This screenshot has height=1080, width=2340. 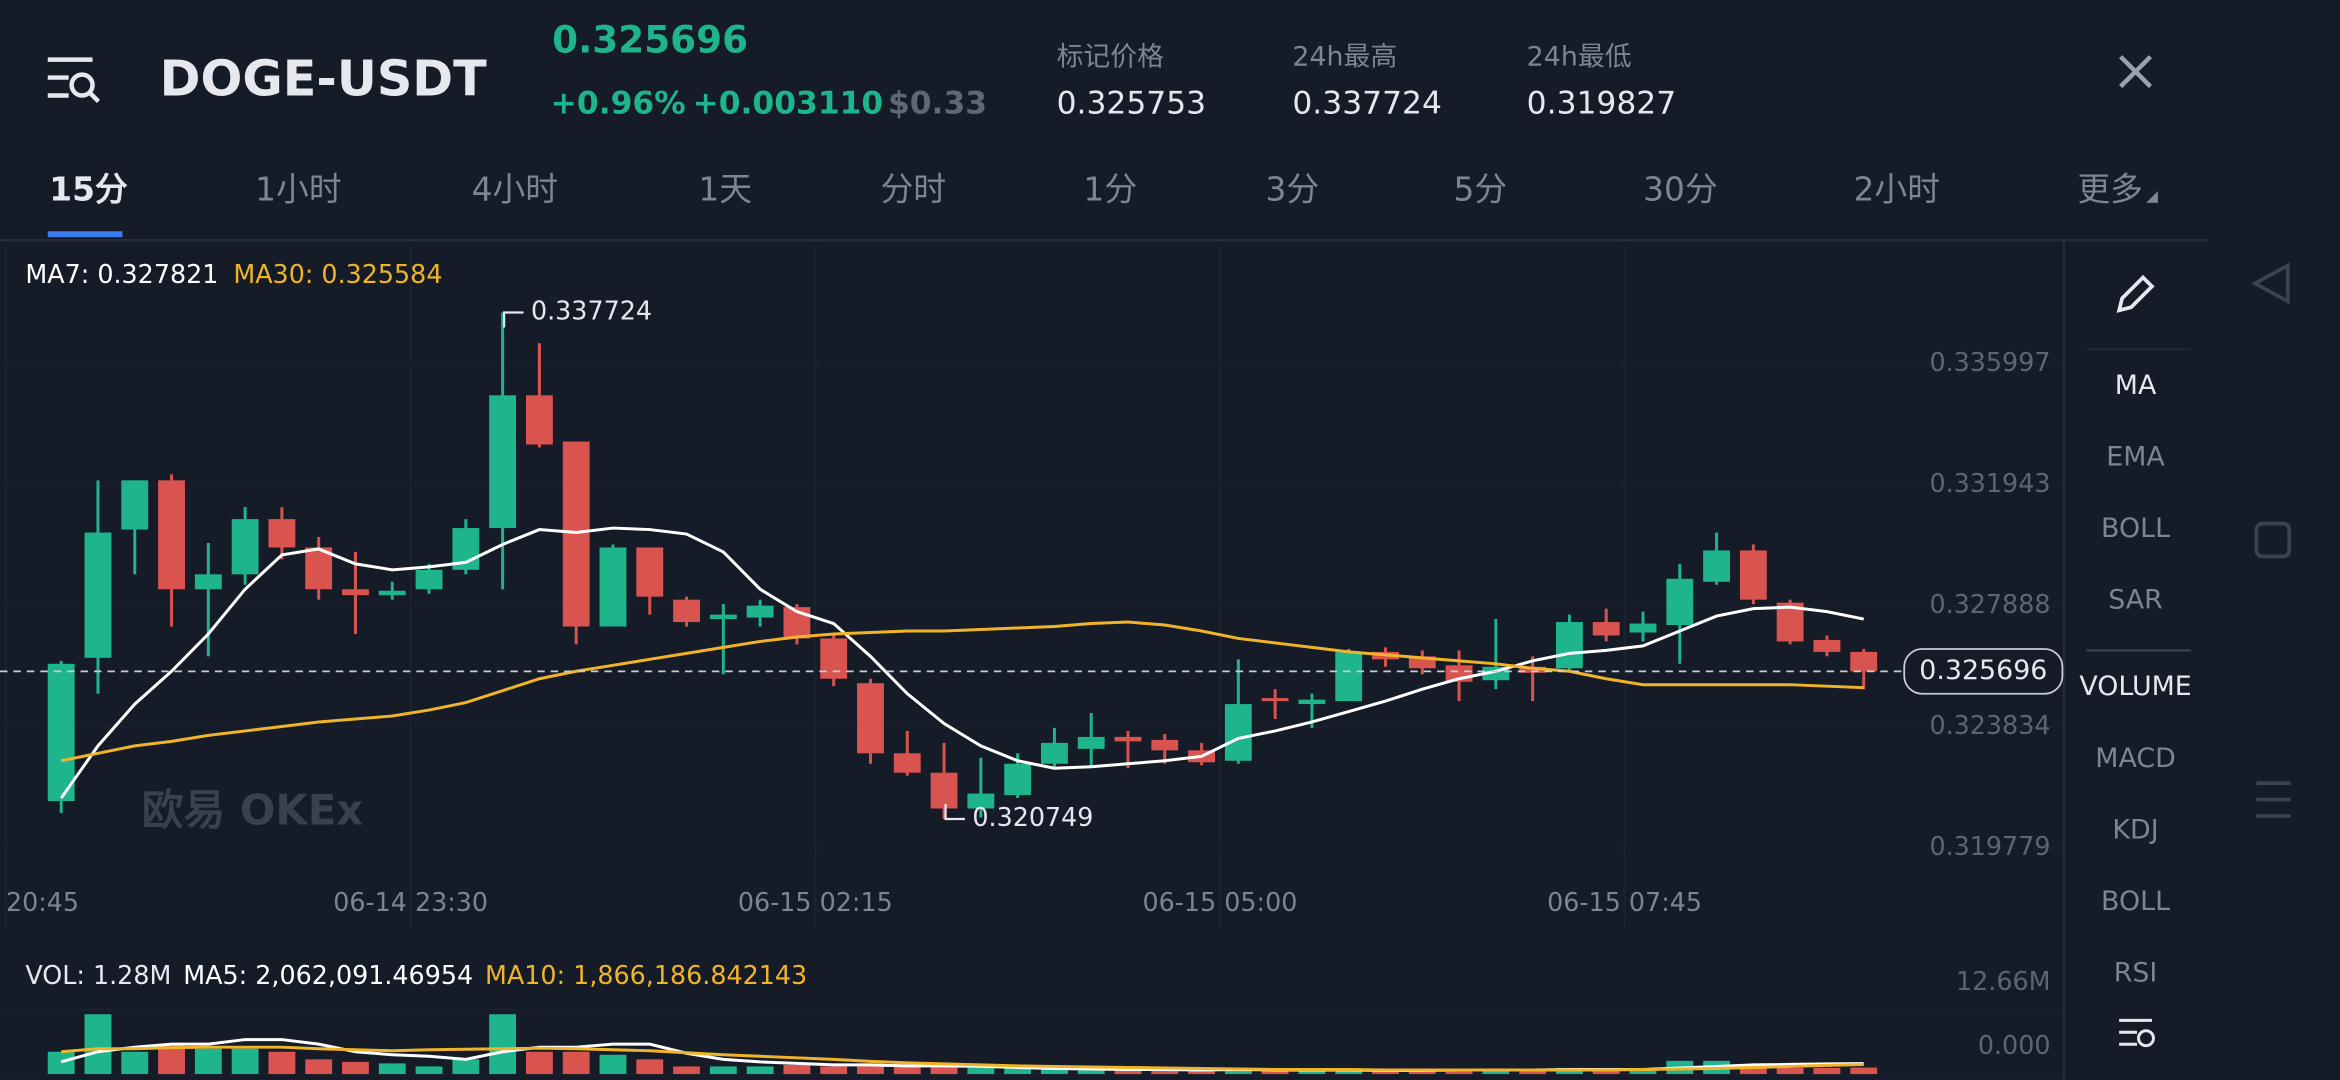 I want to click on timeframe-tab: 30分, so click(x=1680, y=189).